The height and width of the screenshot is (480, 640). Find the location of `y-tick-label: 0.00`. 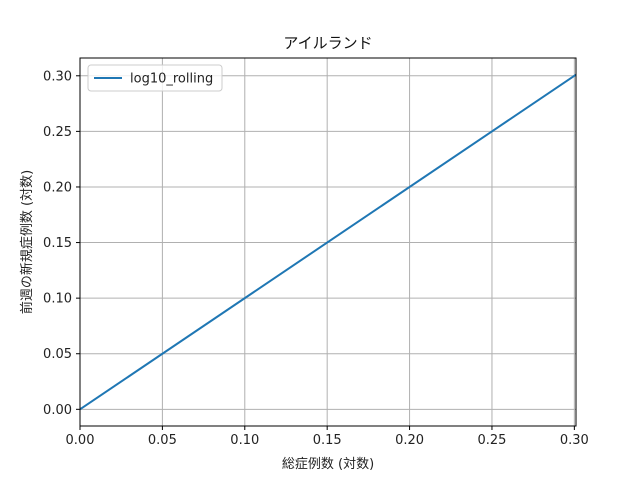

y-tick-label: 0.00 is located at coordinates (57, 410).